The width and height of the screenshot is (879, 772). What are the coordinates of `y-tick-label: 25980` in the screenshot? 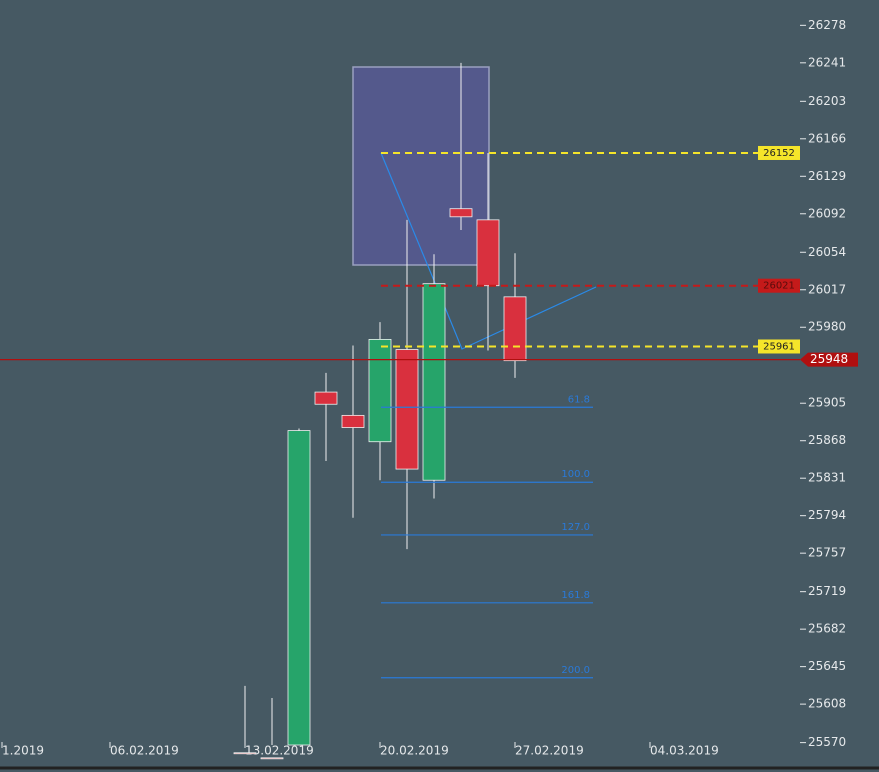 It's located at (827, 327).